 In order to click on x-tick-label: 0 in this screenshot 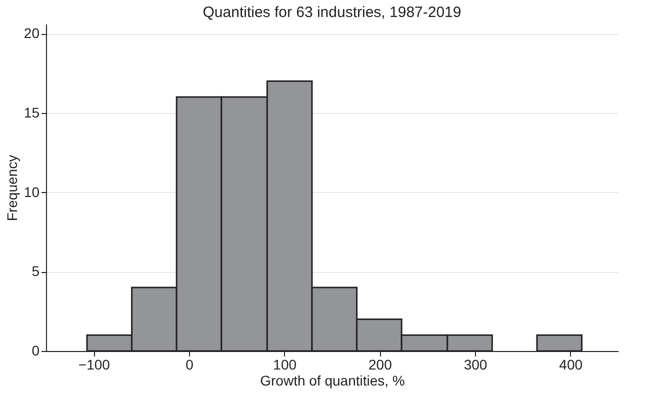, I will do `click(190, 364)`.